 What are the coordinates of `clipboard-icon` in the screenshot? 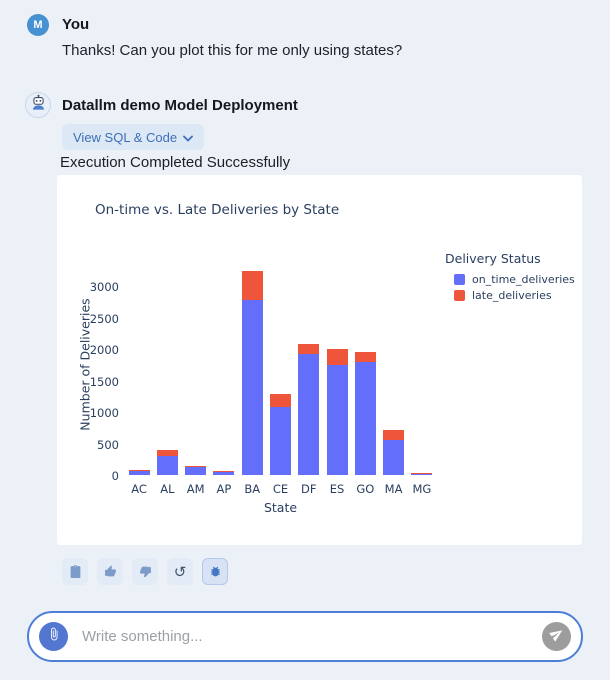 It's located at (75, 571).